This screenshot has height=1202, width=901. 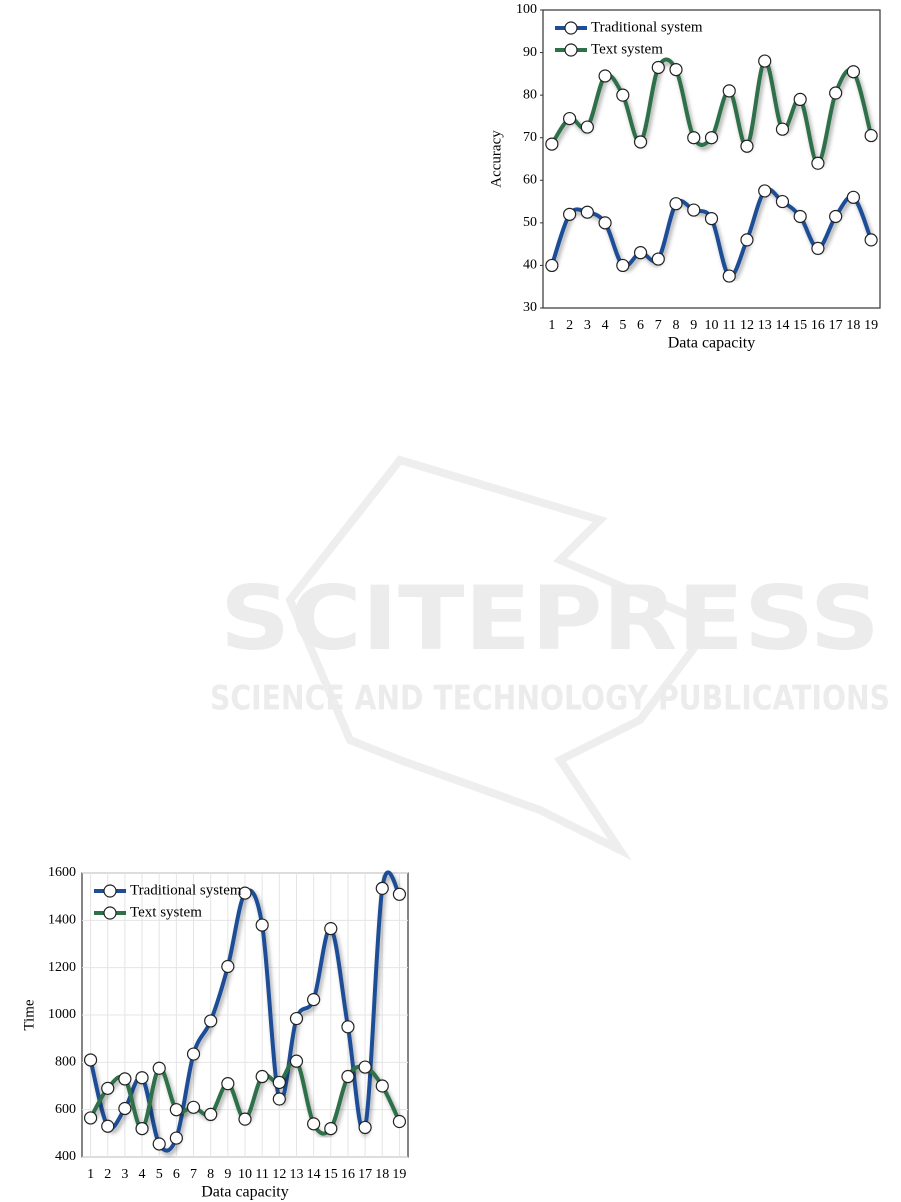 I want to click on x-tick-label: 4, so click(x=142, y=1174).